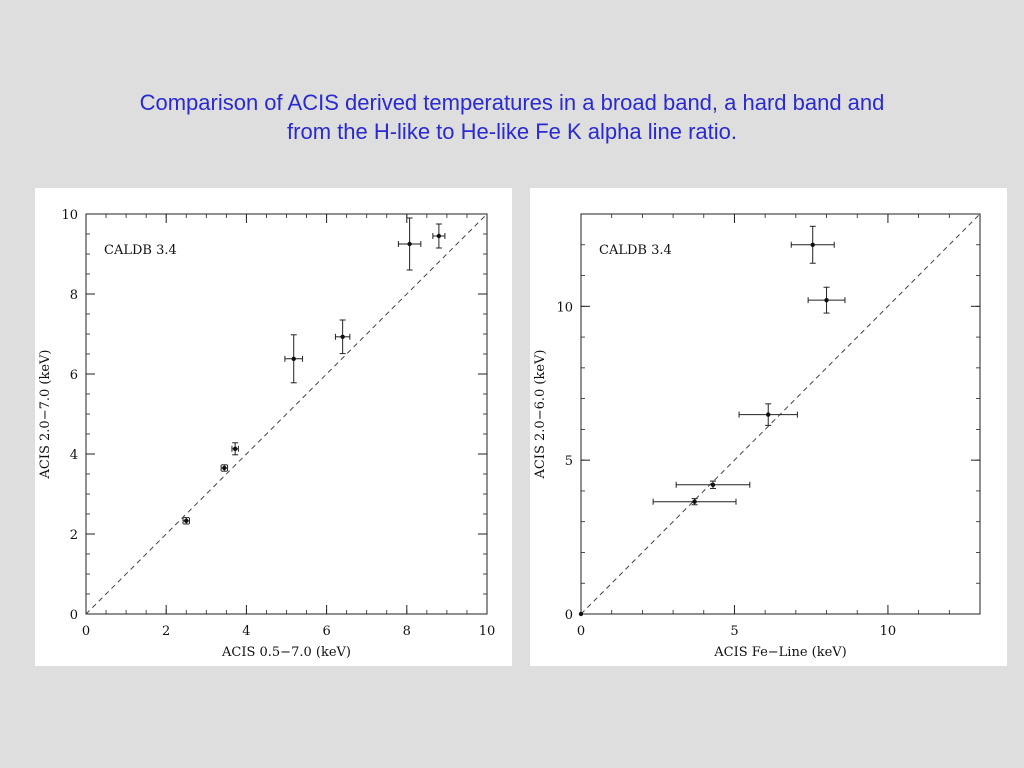  What do you see at coordinates (74, 295) in the screenshot?
I see `y-tick-label: 8` at bounding box center [74, 295].